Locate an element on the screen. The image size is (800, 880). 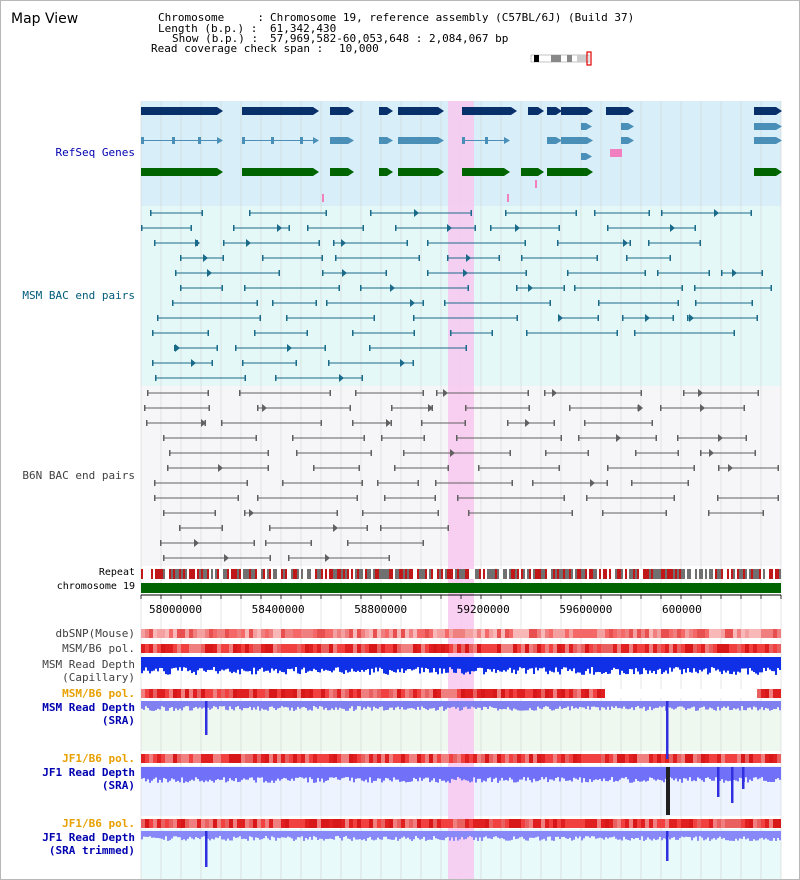
refseq-genes-track is located at coordinates (461, 154).